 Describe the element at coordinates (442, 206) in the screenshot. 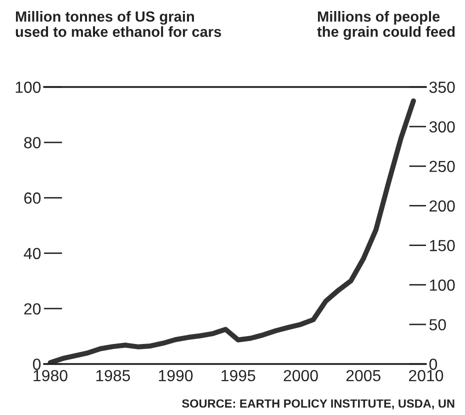

I see `y2-tick-label: 200` at that location.